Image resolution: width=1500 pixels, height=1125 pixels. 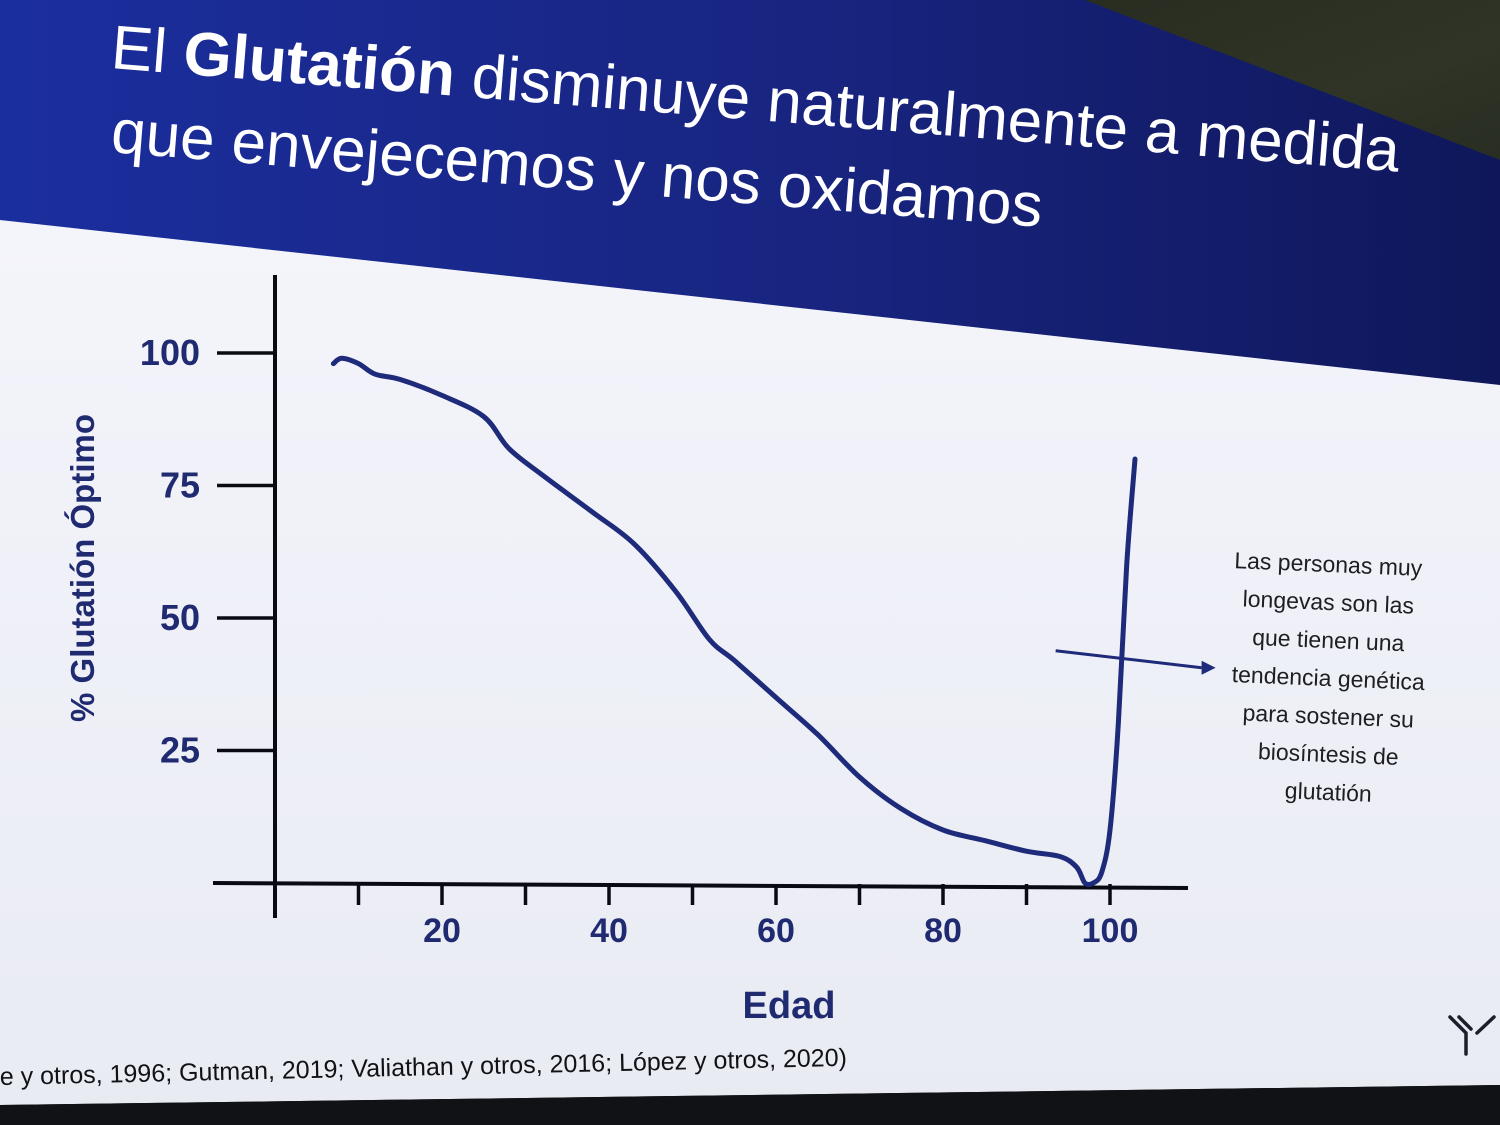 I want to click on x-tick-label: 80, so click(x=943, y=931).